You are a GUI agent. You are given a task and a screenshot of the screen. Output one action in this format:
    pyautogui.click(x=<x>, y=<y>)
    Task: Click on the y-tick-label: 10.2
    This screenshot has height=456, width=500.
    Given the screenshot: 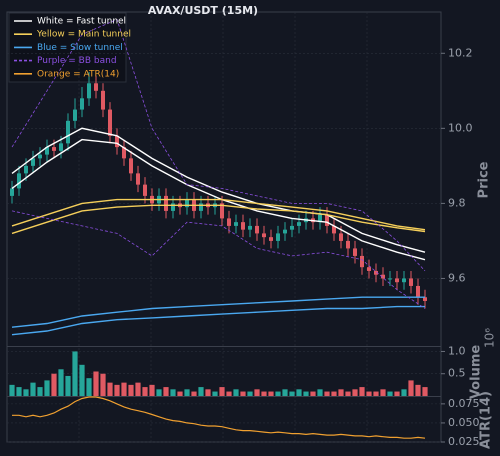 What is the action you would take?
    pyautogui.click(x=460, y=52)
    